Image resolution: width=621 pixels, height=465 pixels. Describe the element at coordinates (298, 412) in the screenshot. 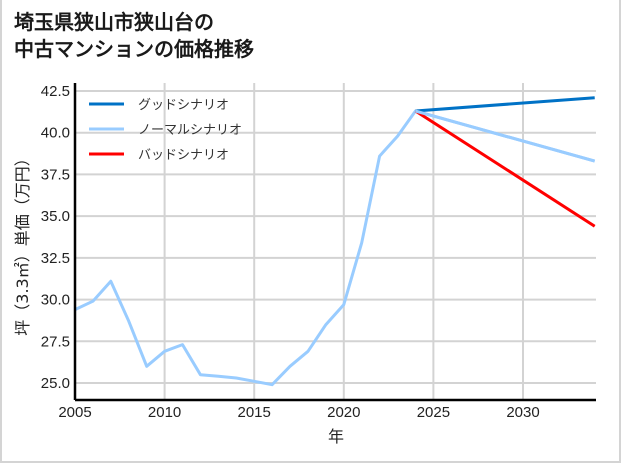

I see `x-tick-labels: 2005 2010 2015 2020 2025 2030` at that location.